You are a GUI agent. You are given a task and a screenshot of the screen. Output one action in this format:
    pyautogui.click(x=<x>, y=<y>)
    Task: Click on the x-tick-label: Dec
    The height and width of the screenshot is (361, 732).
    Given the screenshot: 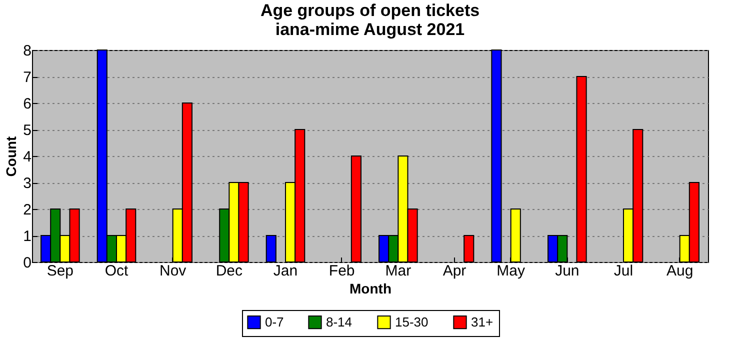 What is the action you would take?
    pyautogui.click(x=229, y=271)
    